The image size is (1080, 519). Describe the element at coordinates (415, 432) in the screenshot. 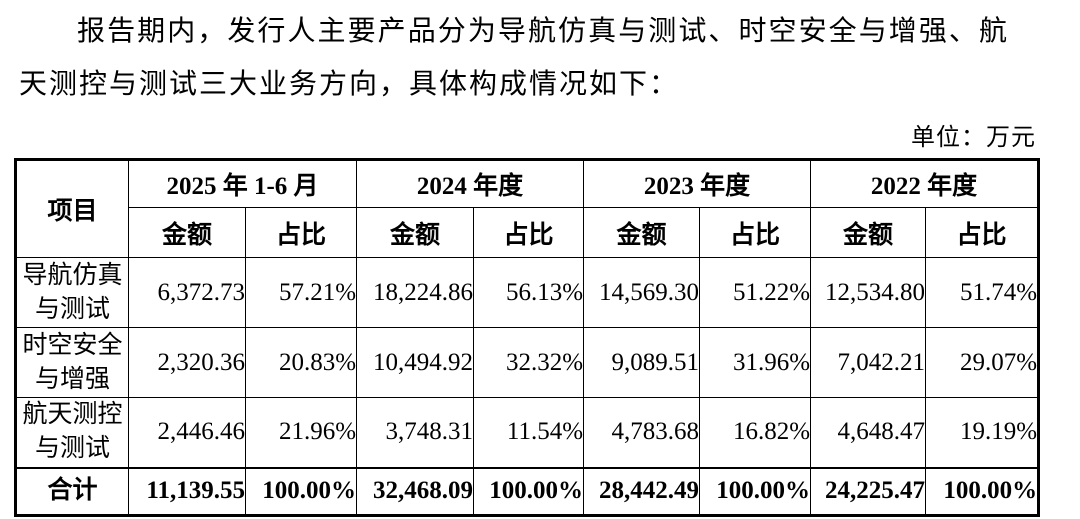

I see `amount-cell: 3,748.31` at that location.